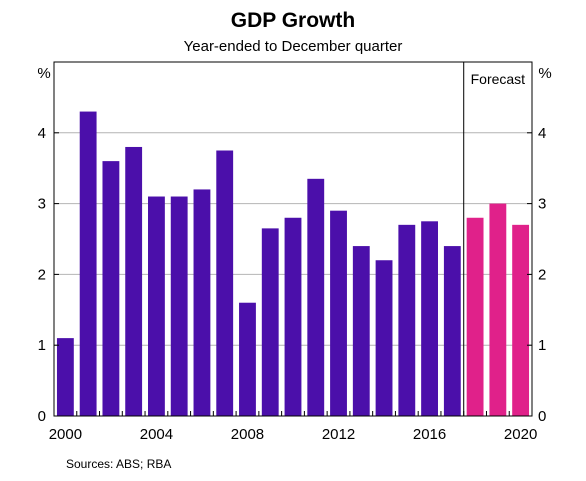 The image size is (586, 481). I want to click on y-tick-label-left: 4, so click(42, 133).